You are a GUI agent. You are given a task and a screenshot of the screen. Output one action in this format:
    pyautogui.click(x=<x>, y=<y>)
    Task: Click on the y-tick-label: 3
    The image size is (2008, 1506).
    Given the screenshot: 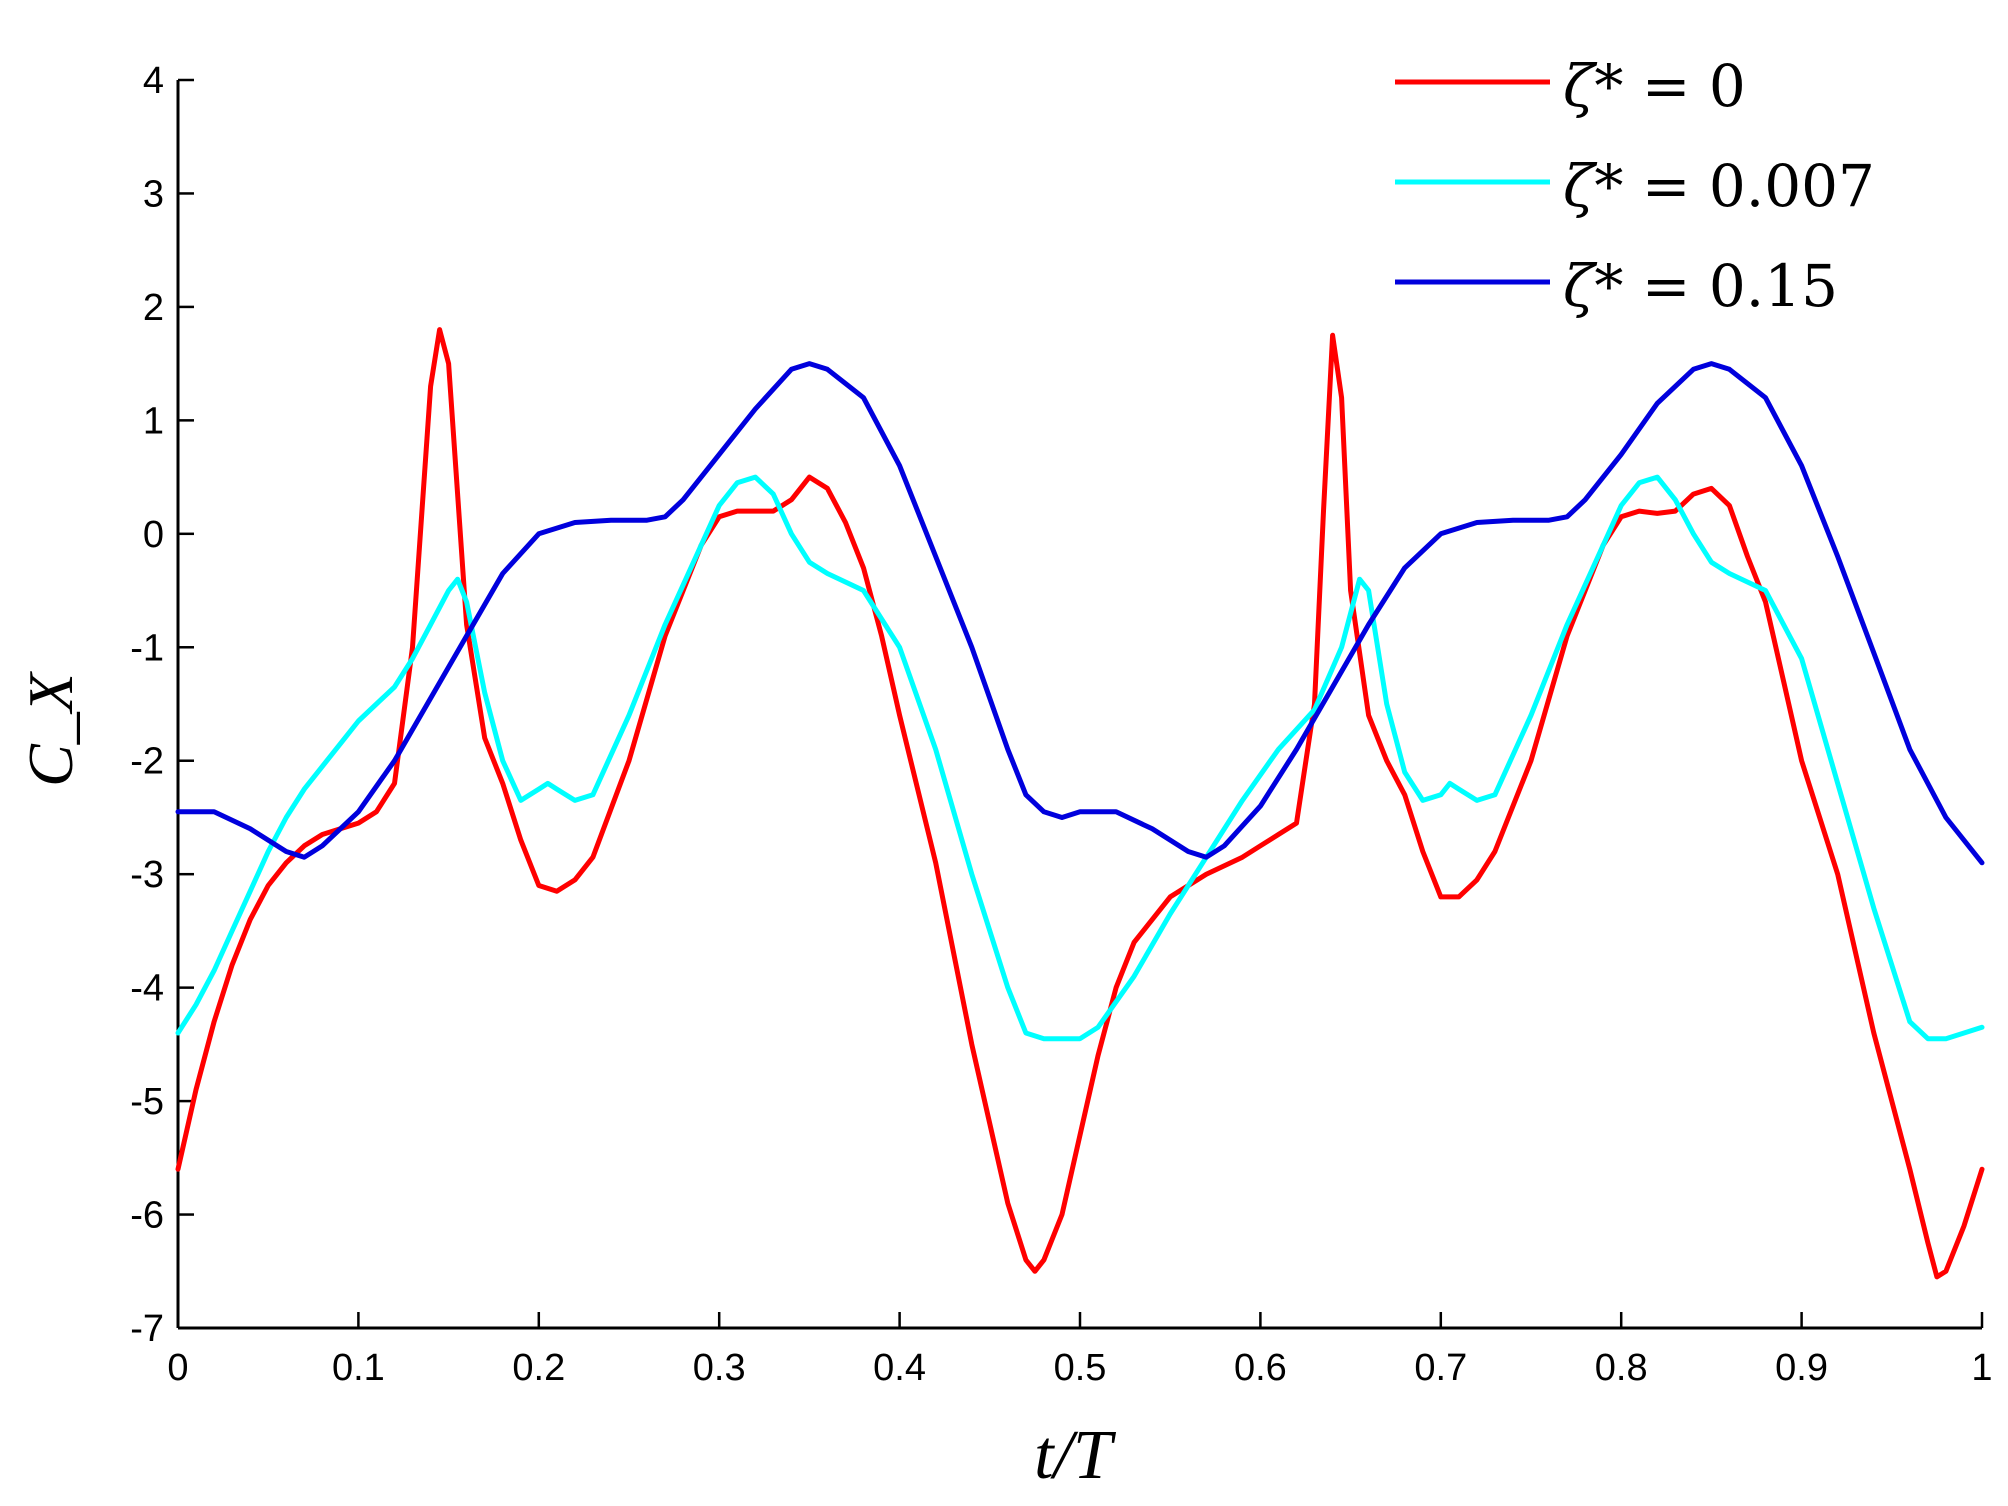 What is the action you would take?
    pyautogui.click(x=153, y=194)
    